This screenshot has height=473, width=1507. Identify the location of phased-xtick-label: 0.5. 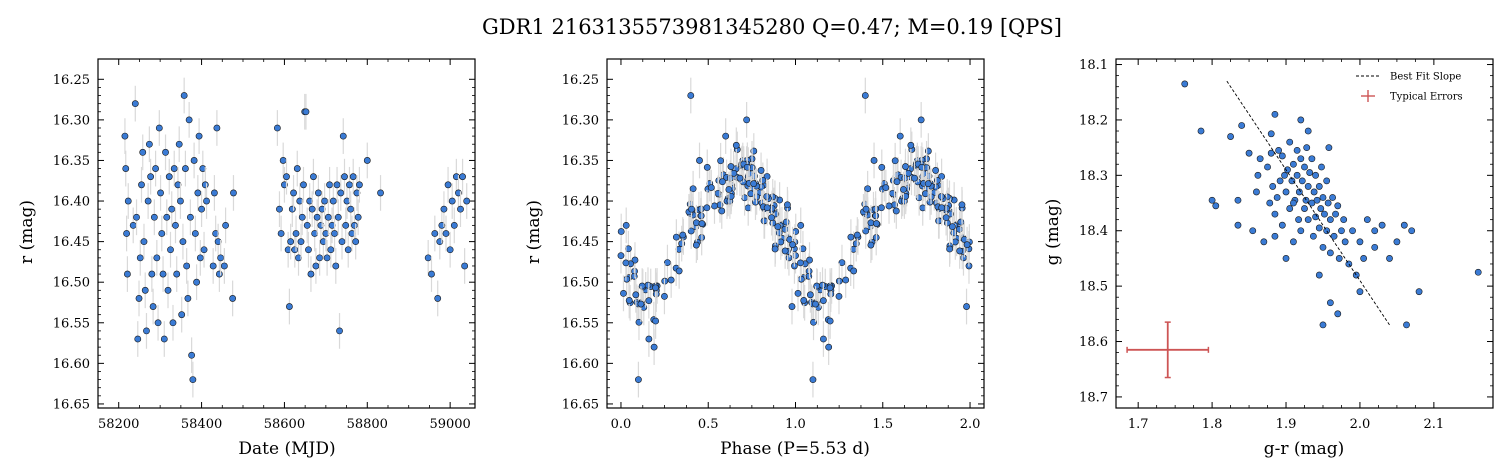
(708, 424).